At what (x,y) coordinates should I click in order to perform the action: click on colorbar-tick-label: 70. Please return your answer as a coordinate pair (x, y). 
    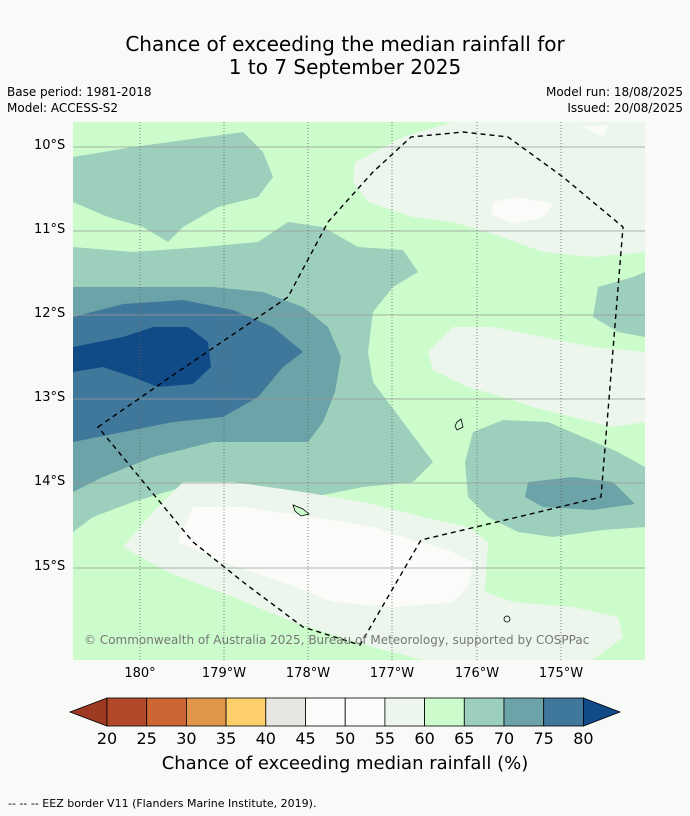
    Looking at the image, I should click on (504, 738).